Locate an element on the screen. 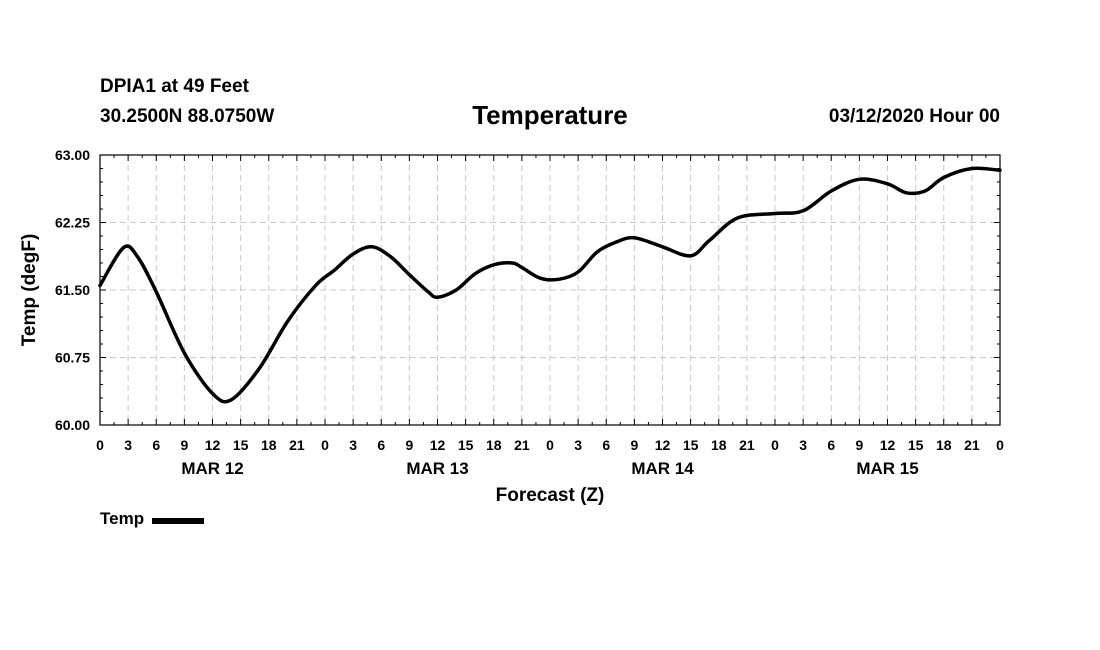 The width and height of the screenshot is (1100, 650). chart-title: Temperature is located at coordinates (550, 115).